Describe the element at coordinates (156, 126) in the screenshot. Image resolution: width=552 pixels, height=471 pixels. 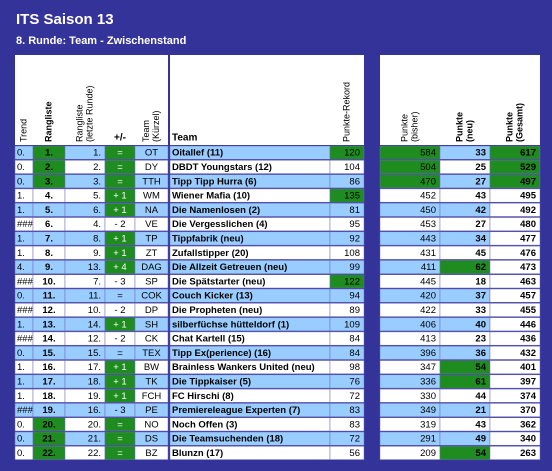
I see `column-header: (Kürzel)` at that location.